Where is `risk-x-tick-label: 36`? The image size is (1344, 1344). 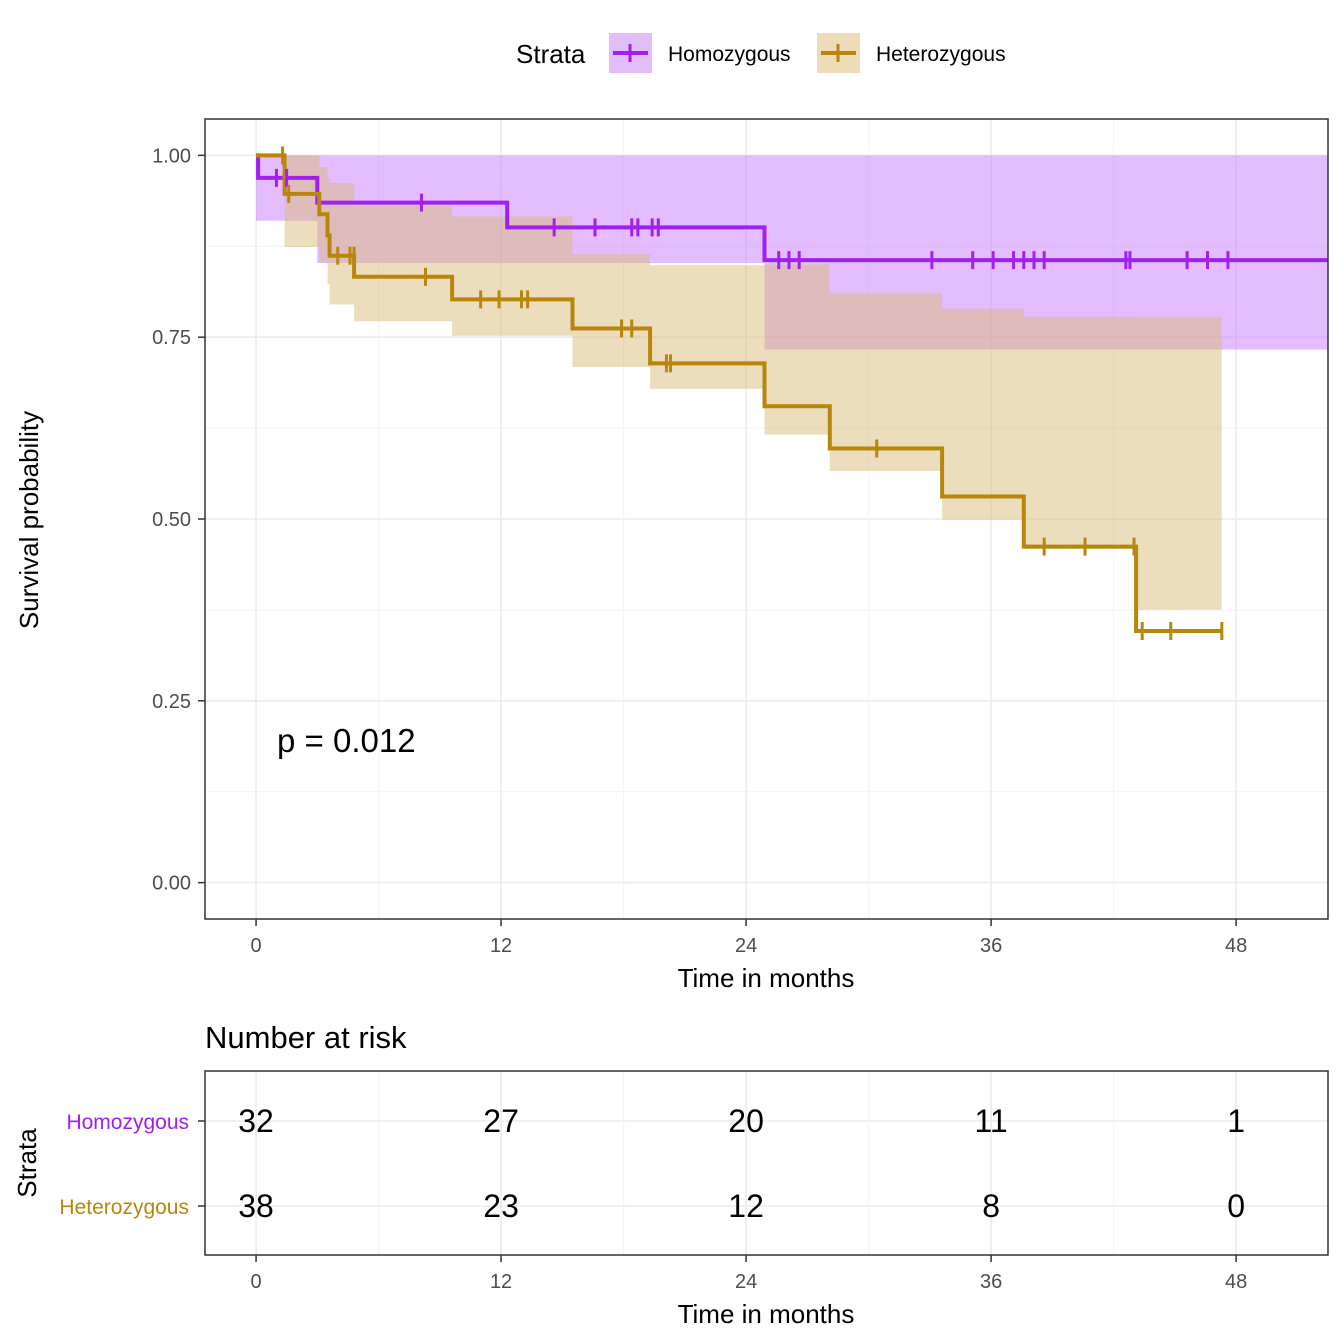 risk-x-tick-label: 36 is located at coordinates (991, 1282).